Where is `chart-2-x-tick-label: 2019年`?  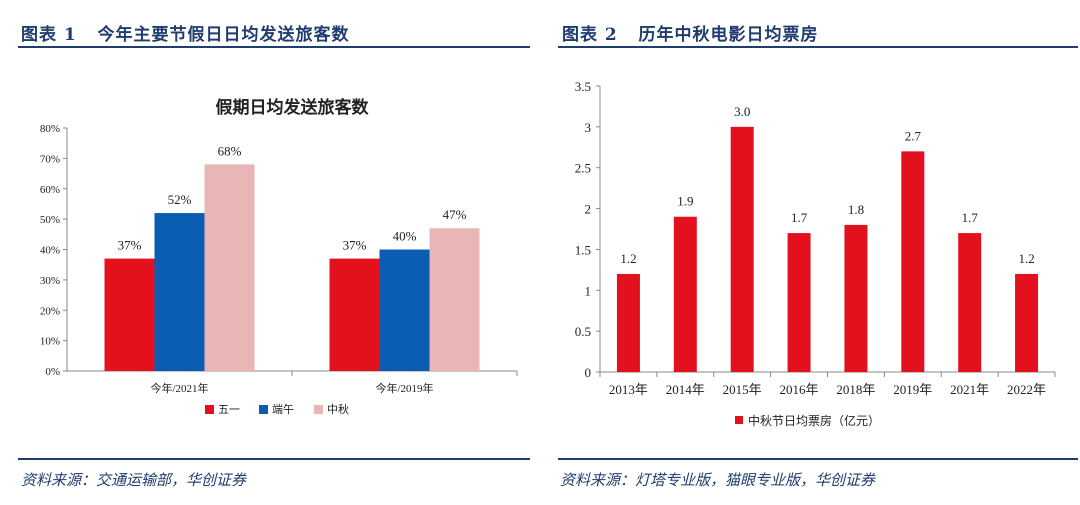 chart-2-x-tick-label: 2019年 is located at coordinates (912, 389).